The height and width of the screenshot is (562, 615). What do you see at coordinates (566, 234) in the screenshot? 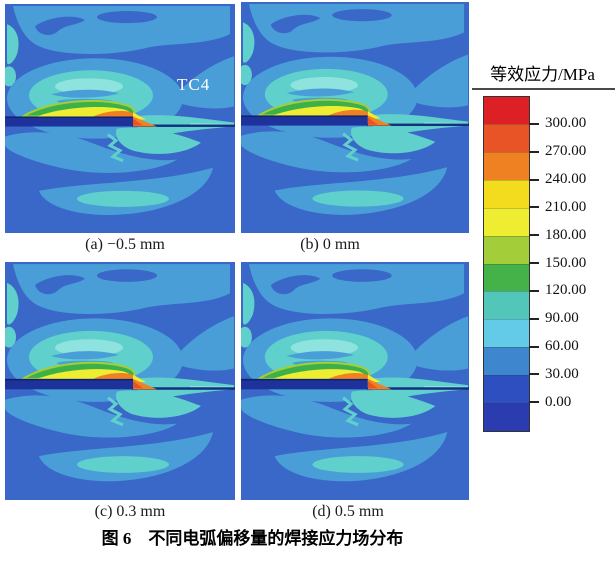
I see `tick-label: 180.00` at bounding box center [566, 234].